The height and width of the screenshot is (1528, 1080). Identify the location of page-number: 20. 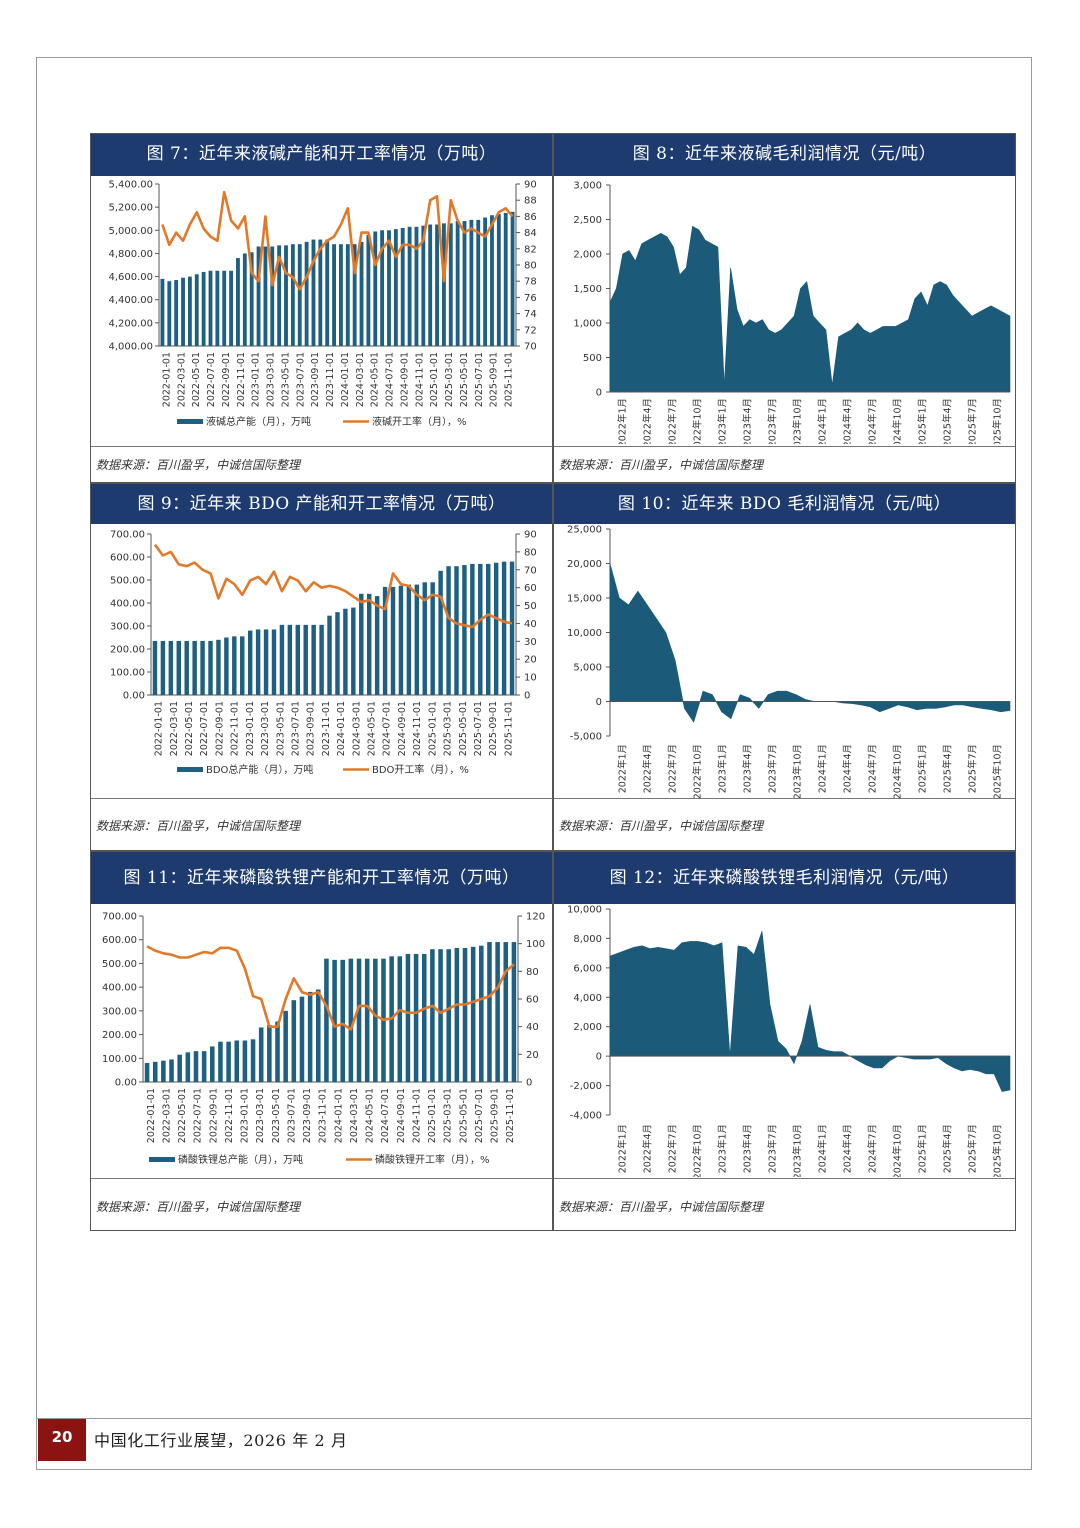
(62, 1440).